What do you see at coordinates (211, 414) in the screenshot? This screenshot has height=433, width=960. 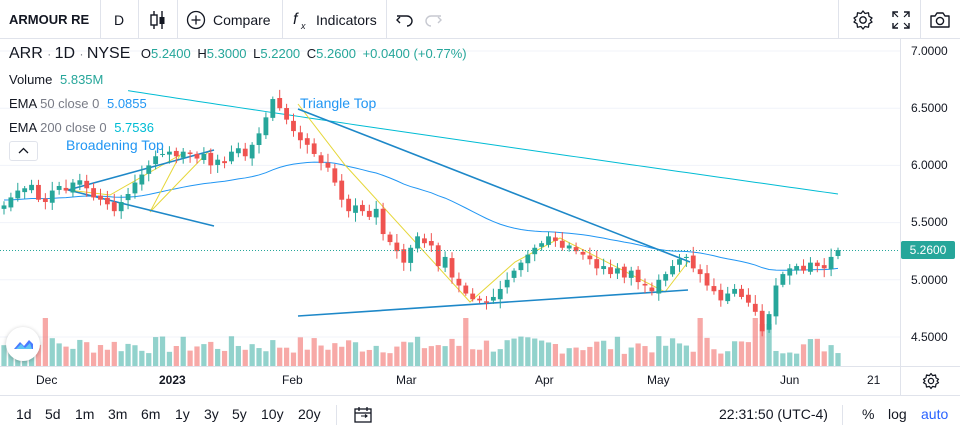 I see `range-3y-button: 3y` at bounding box center [211, 414].